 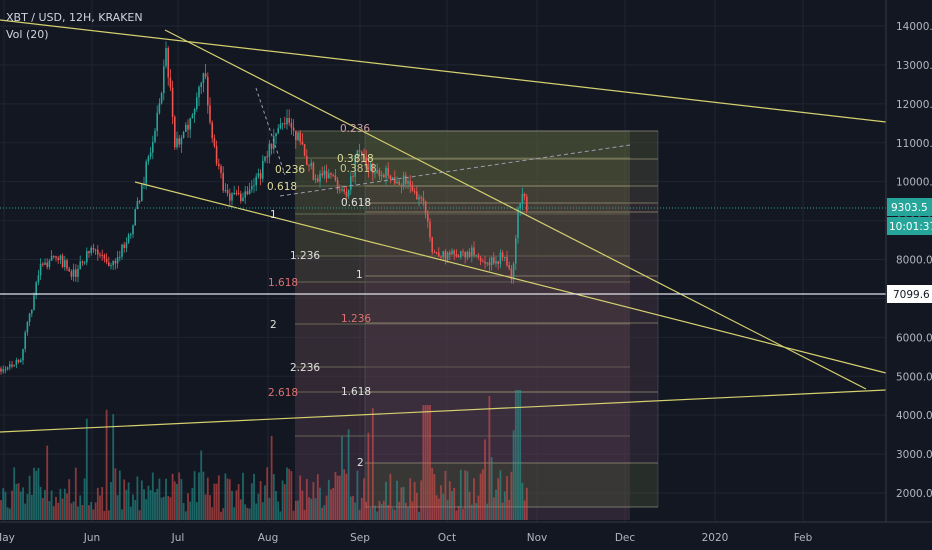 I want to click on price-tick-label: 14000.0, so click(x=914, y=27).